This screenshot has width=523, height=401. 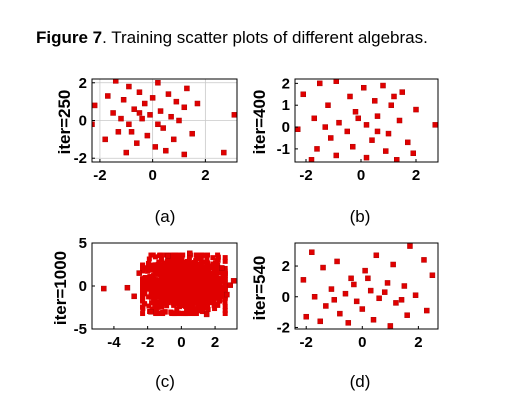 I want to click on x-tick-label: 2, so click(x=418, y=342).